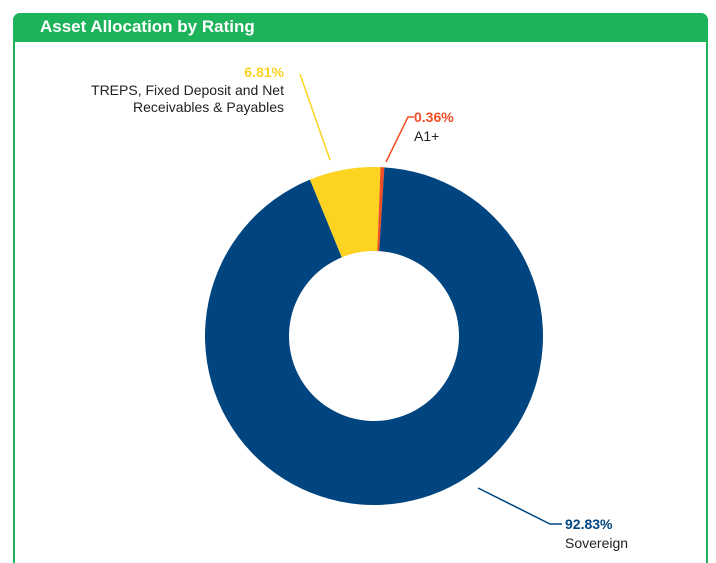  Describe the element at coordinates (264, 72) in the screenshot. I see `value-label: 6.81%` at that location.